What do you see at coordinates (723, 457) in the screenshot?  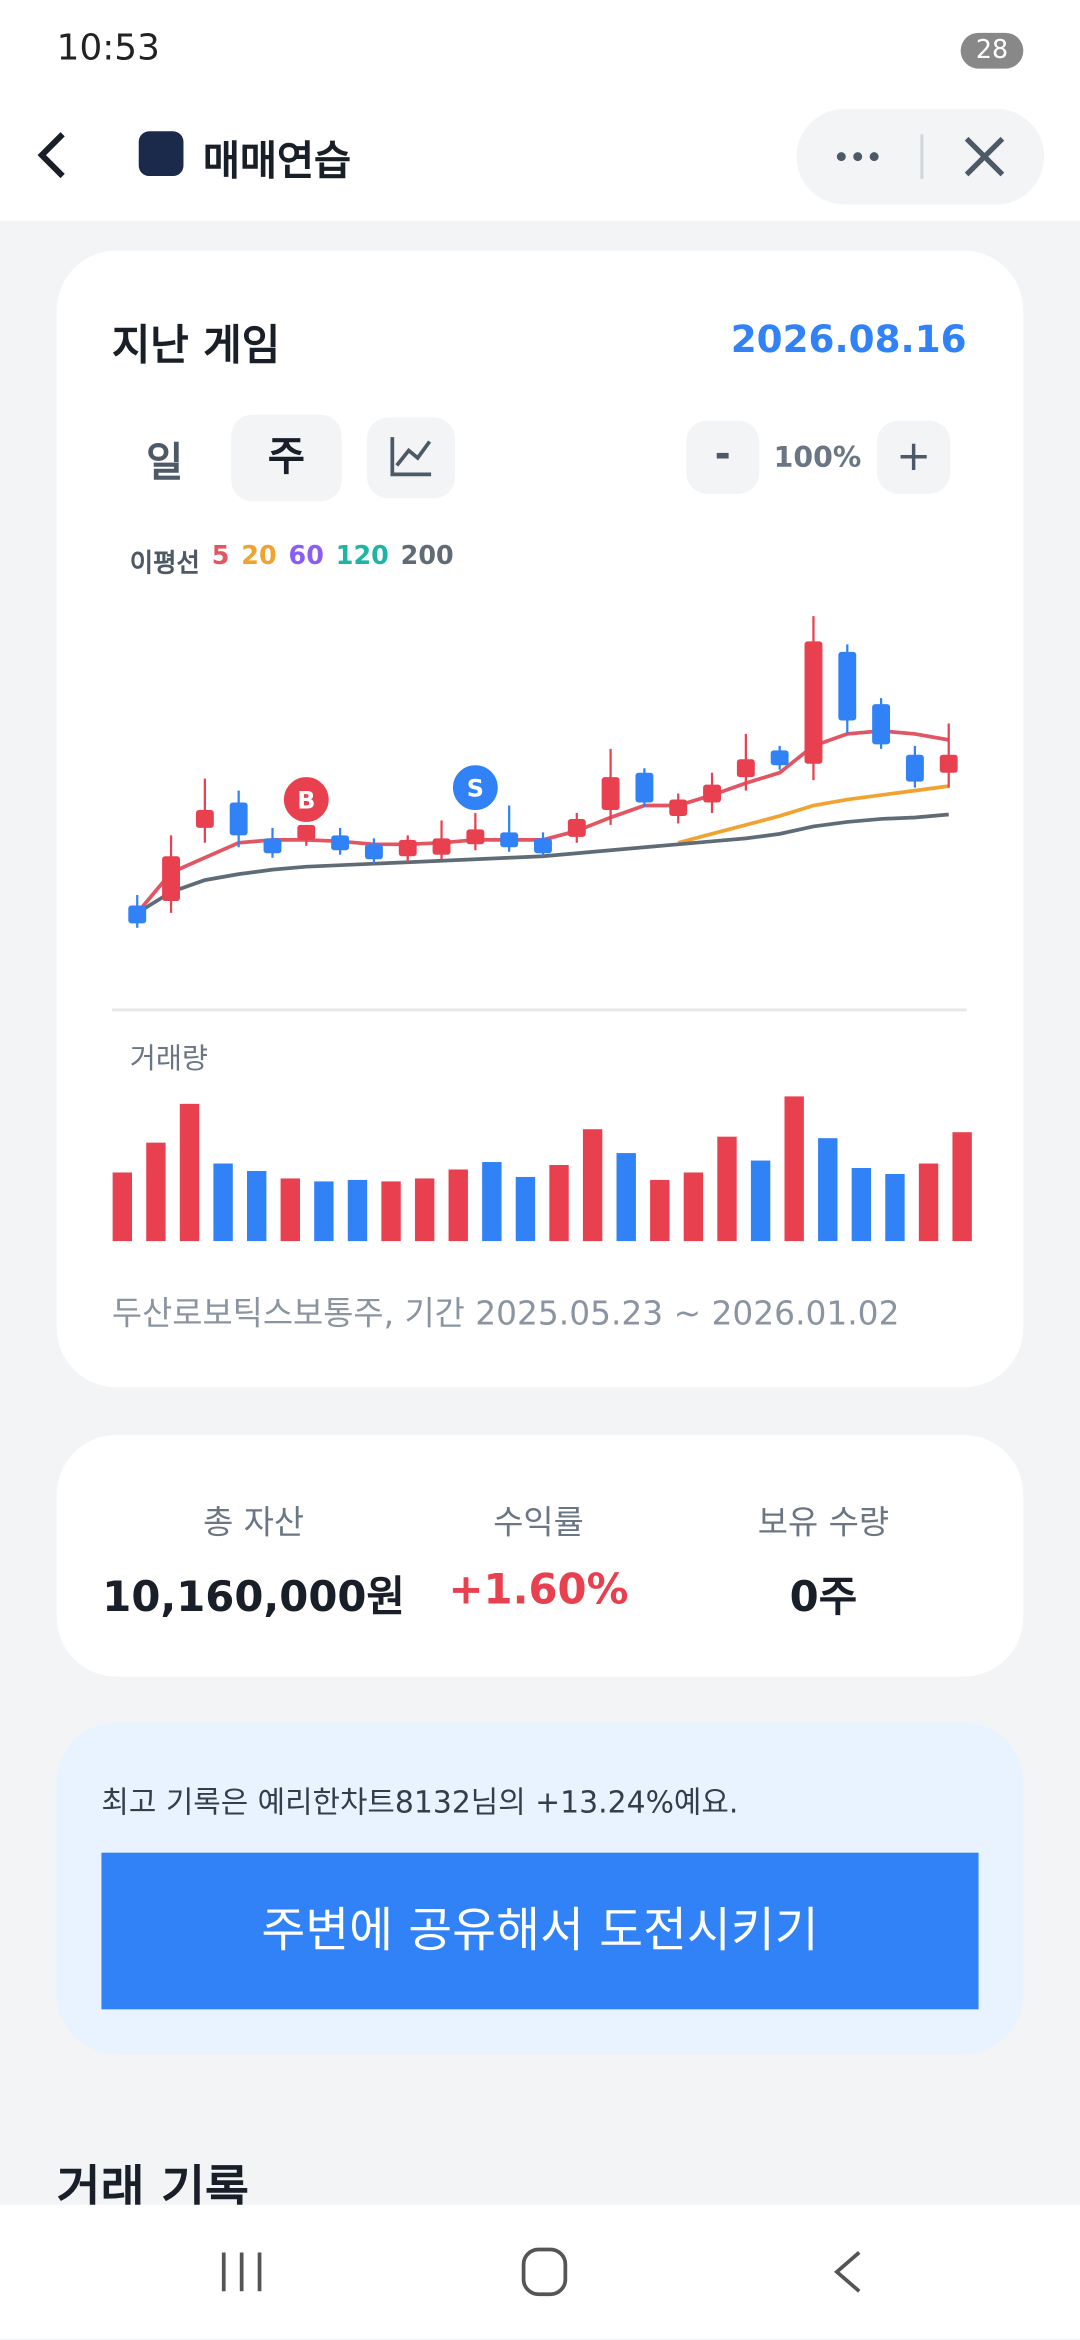 I see `zoom-out: -` at bounding box center [723, 457].